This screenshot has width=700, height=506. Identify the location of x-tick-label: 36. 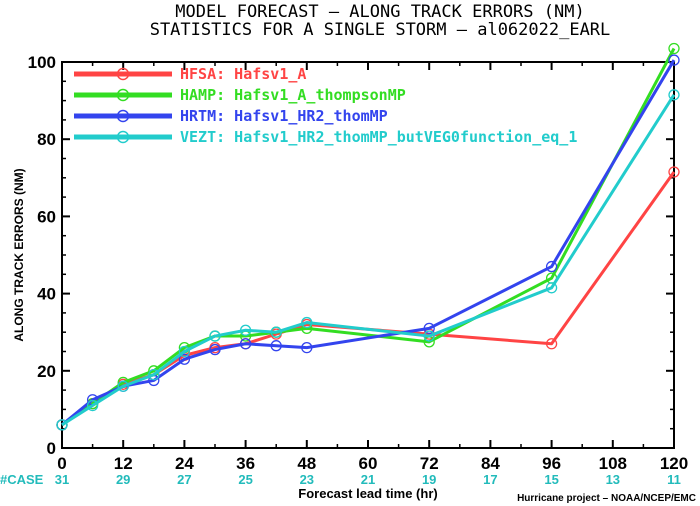
(245, 463).